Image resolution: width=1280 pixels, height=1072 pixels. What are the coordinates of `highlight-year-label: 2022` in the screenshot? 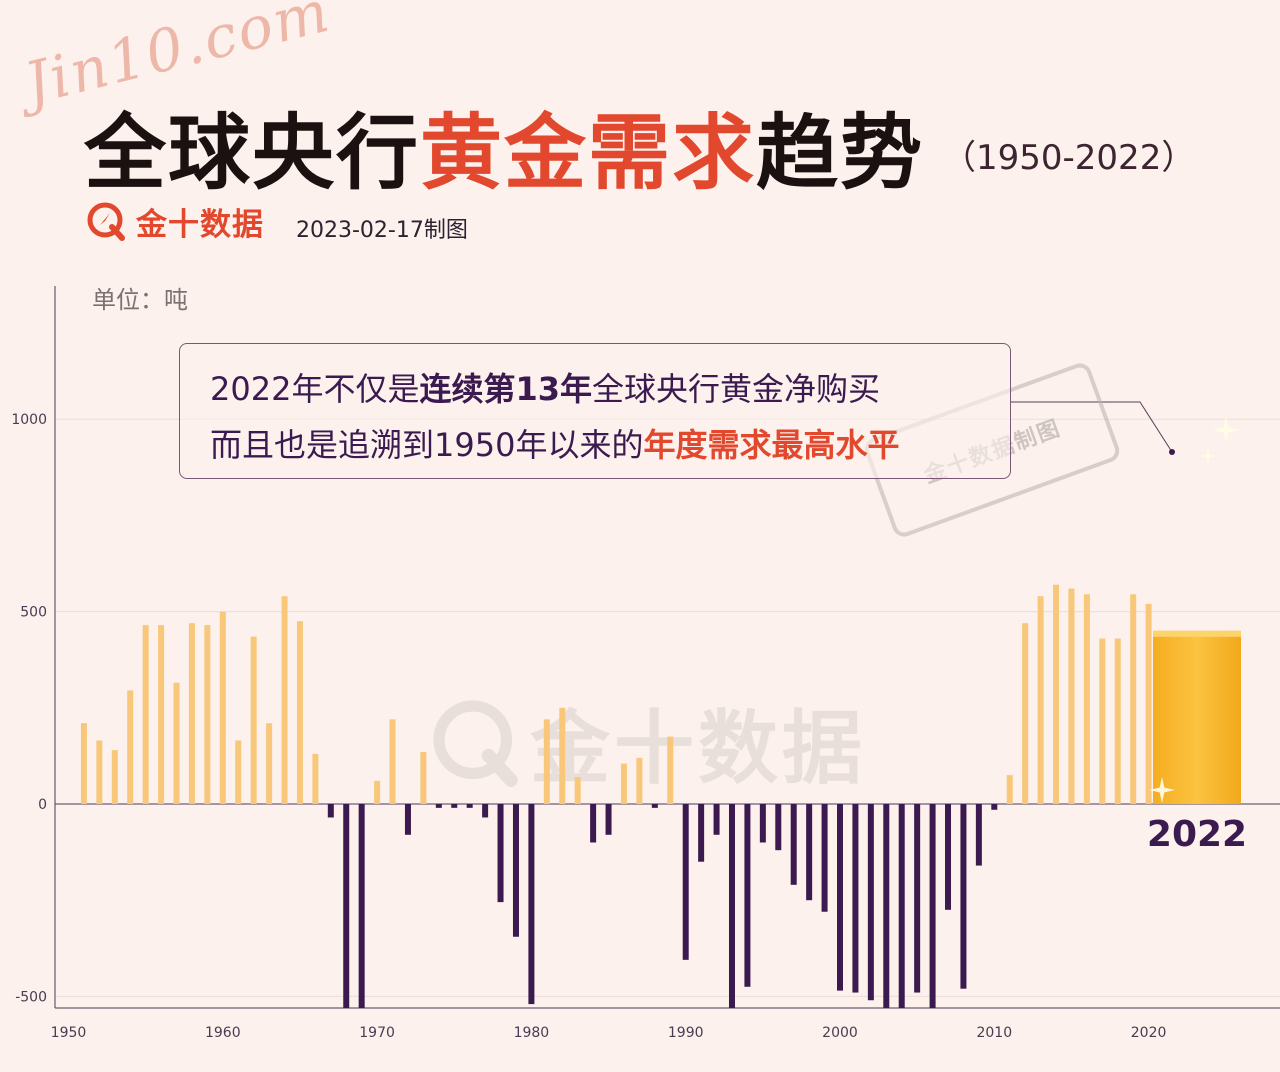 It's located at (1197, 834).